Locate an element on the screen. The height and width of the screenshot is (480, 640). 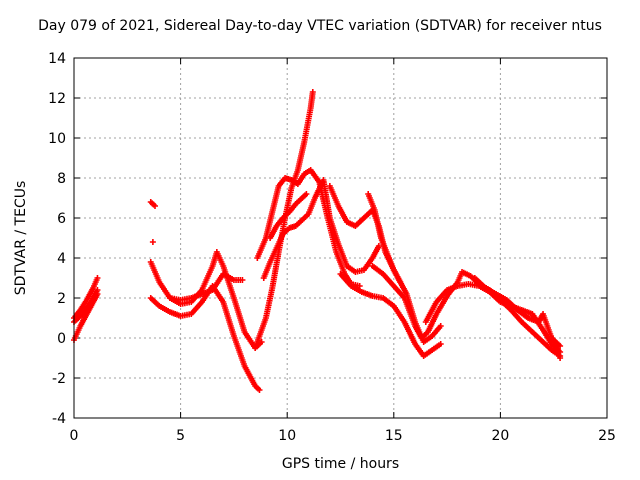
x-tick-label: 5 is located at coordinates (180, 436).